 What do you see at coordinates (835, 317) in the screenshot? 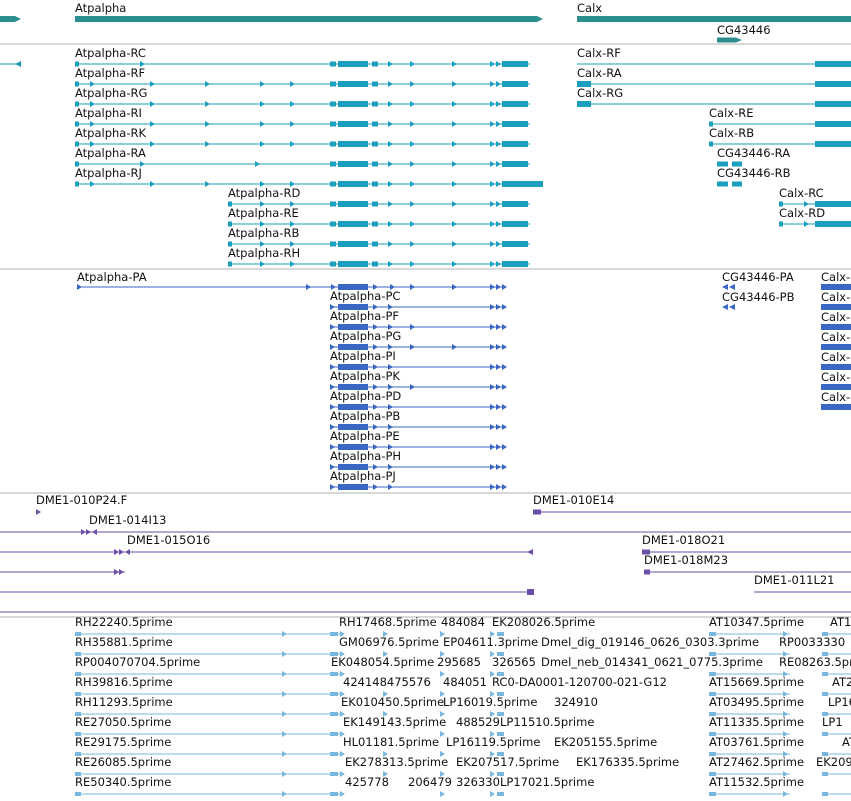
I see `protein-label: Calx-` at bounding box center [835, 317].